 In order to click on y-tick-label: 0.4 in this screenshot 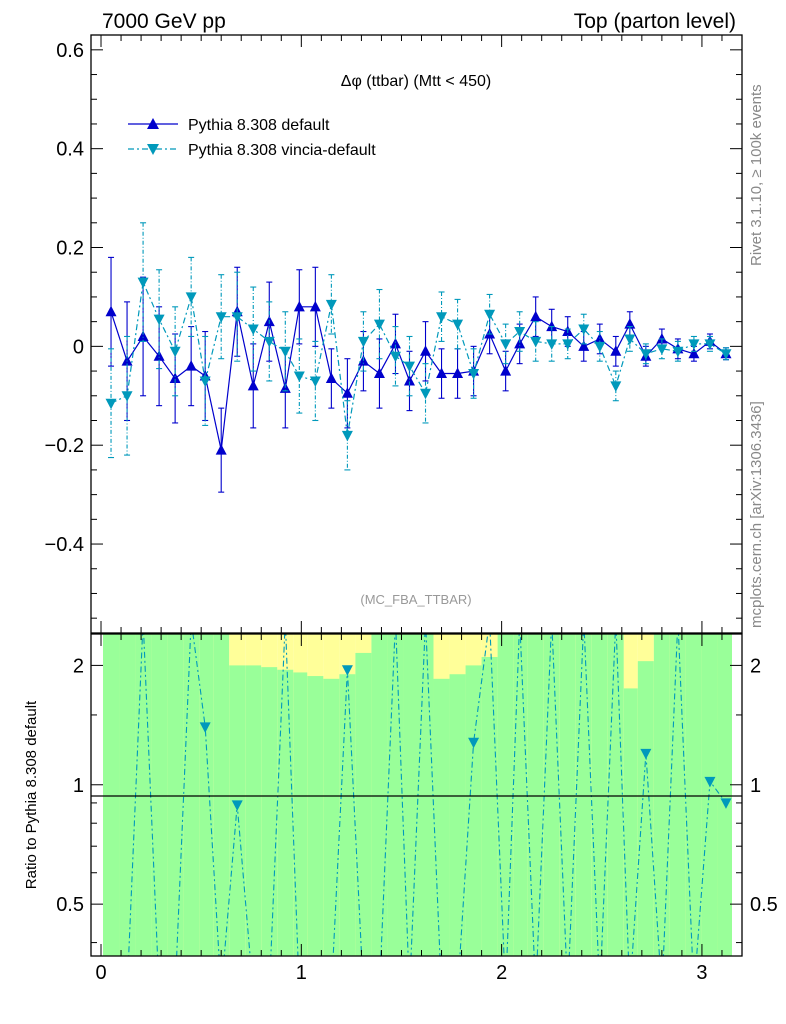, I will do `click(70, 150)`.